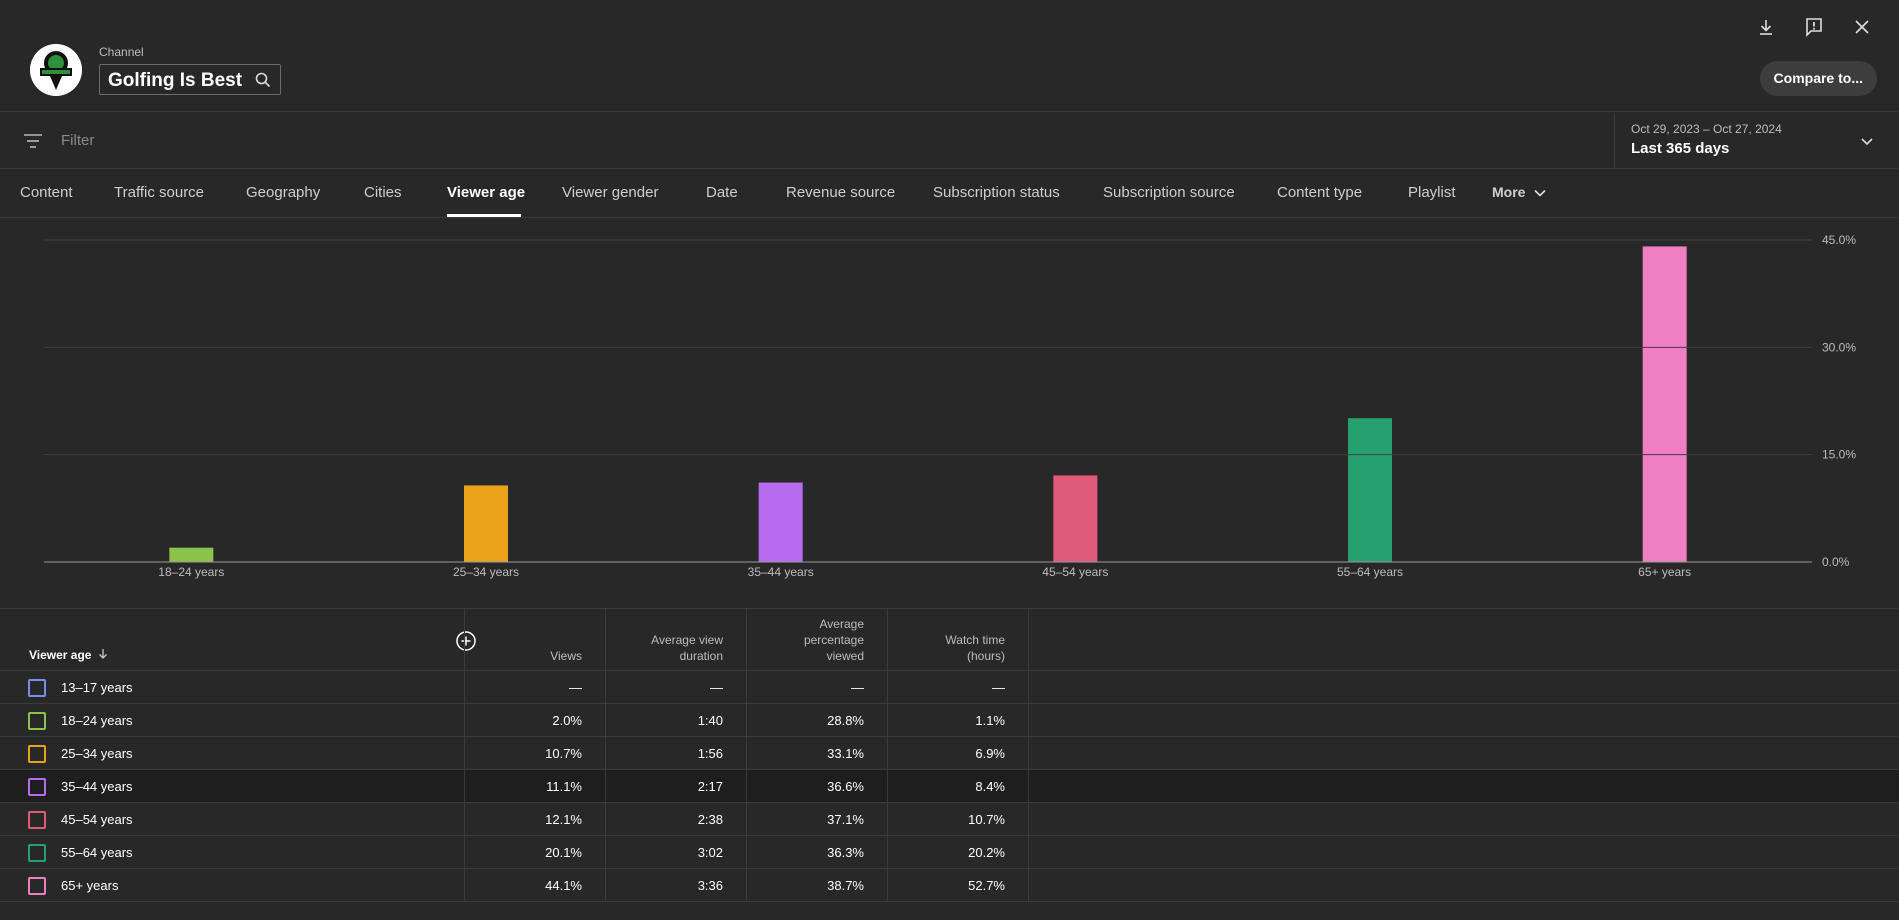  Describe the element at coordinates (845, 819) in the screenshot. I see `cell-avg-percentage-viewed: 37.1%` at that location.